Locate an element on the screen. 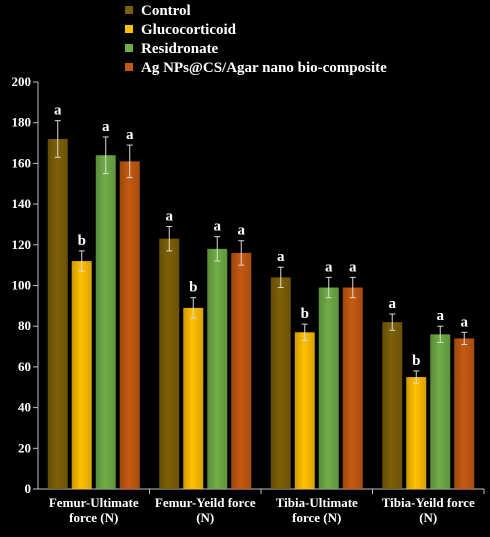 The image size is (490, 537). legend-swatch-control is located at coordinates (129, 10).